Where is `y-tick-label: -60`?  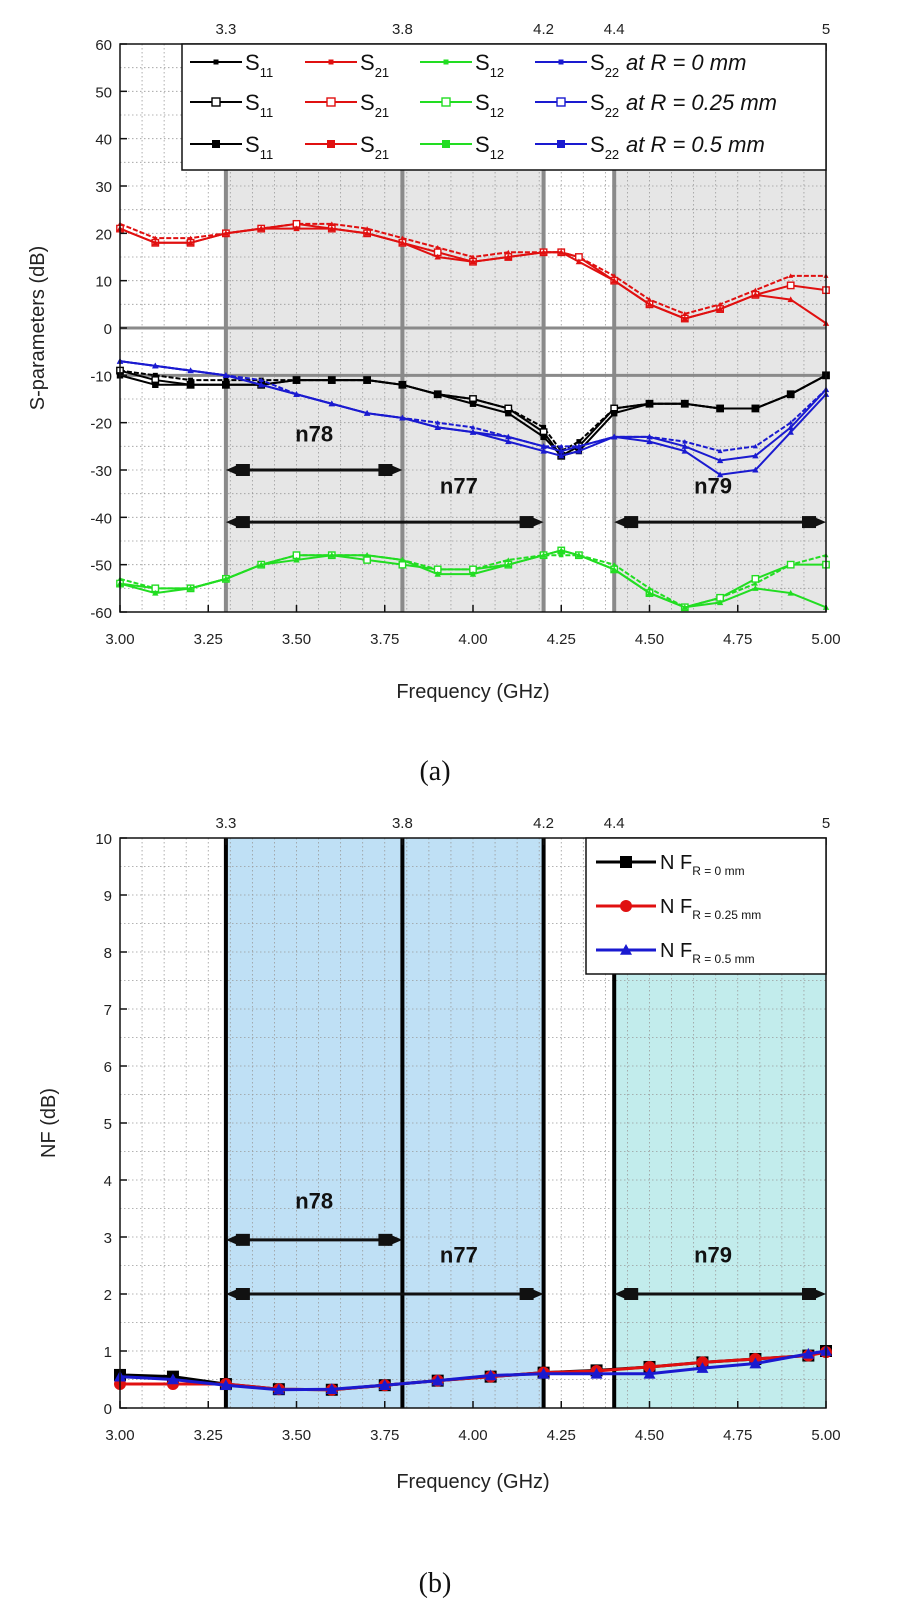
y-tick-label: -60 is located at coordinates (101, 613).